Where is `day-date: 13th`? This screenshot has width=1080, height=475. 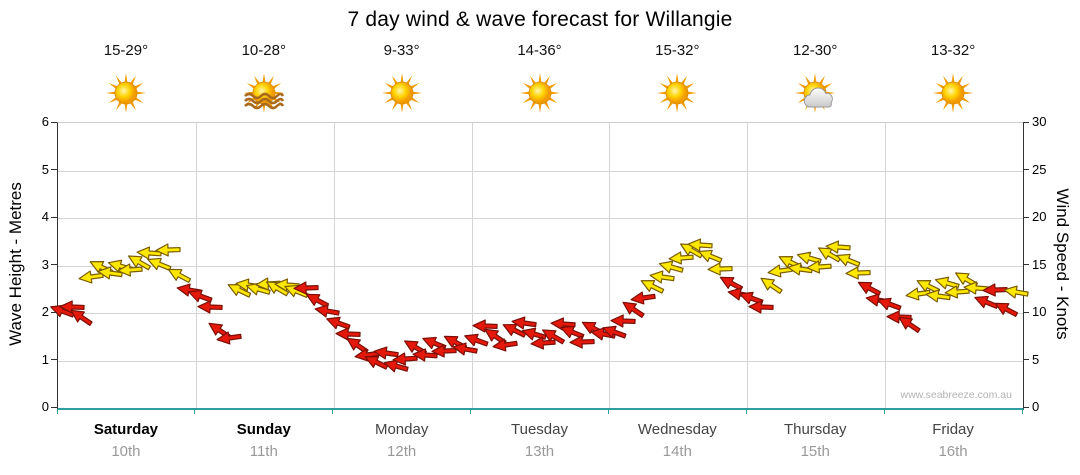
day-date: 13th is located at coordinates (539, 451).